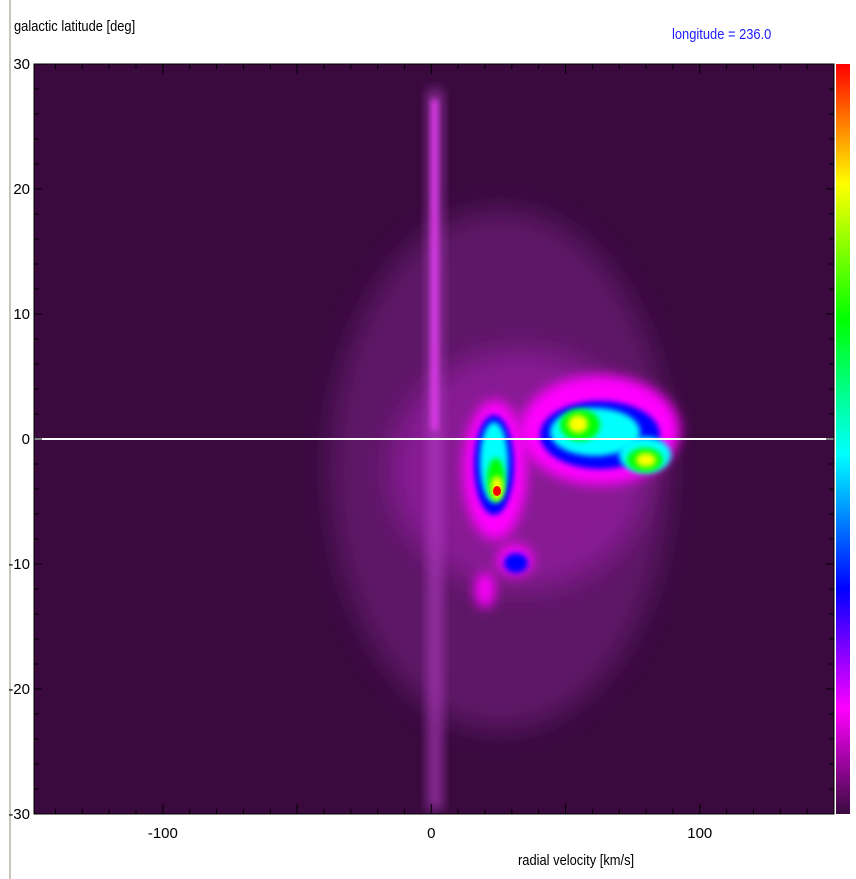 This screenshot has width=856, height=879. What do you see at coordinates (26, 439) in the screenshot?
I see `y-tick-label: 0` at bounding box center [26, 439].